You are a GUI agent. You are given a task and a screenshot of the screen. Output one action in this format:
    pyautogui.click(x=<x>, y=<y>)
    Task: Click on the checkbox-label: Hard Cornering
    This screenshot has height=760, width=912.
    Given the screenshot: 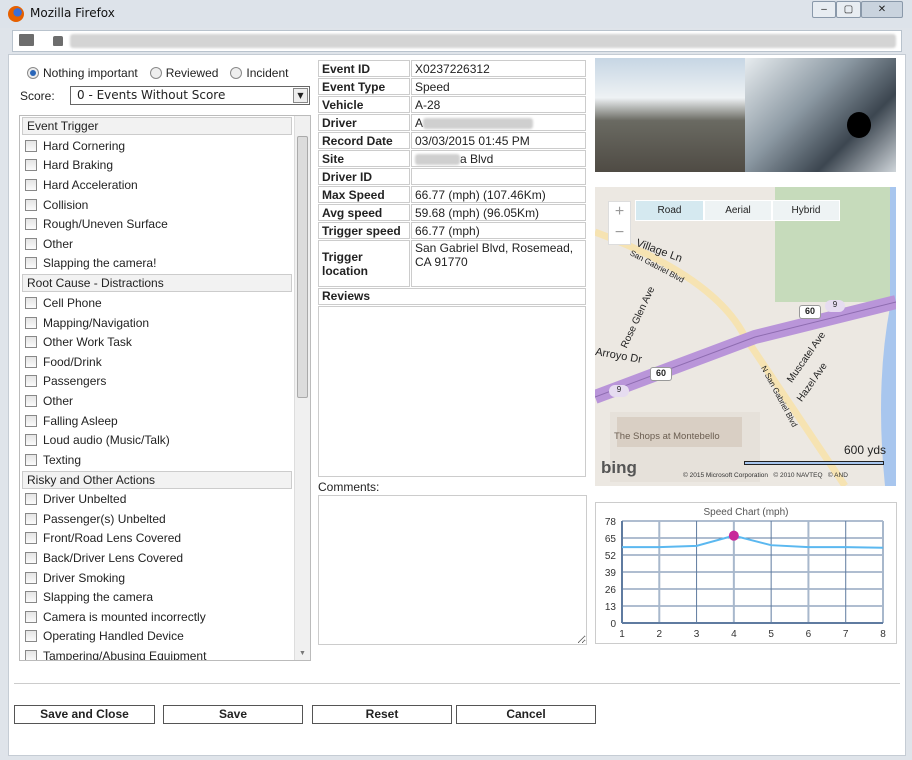 What is the action you would take?
    pyautogui.click(x=84, y=145)
    